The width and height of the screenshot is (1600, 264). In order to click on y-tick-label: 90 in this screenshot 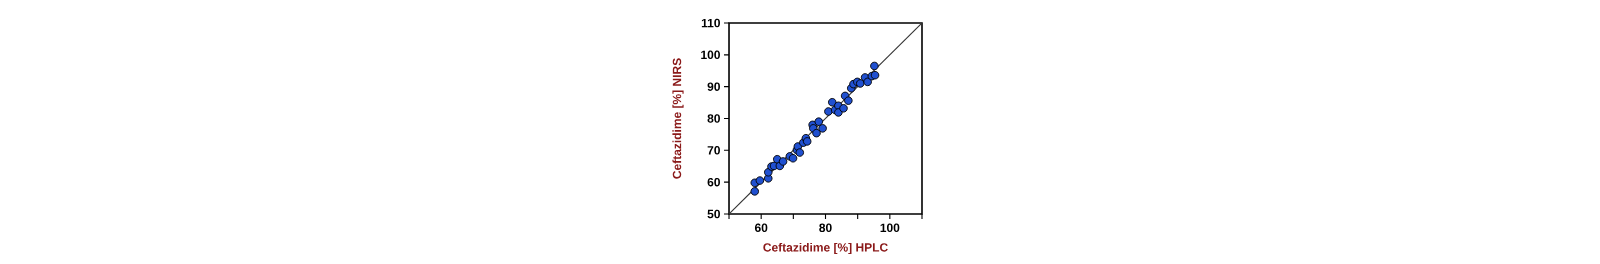, I will do `click(713, 86)`.